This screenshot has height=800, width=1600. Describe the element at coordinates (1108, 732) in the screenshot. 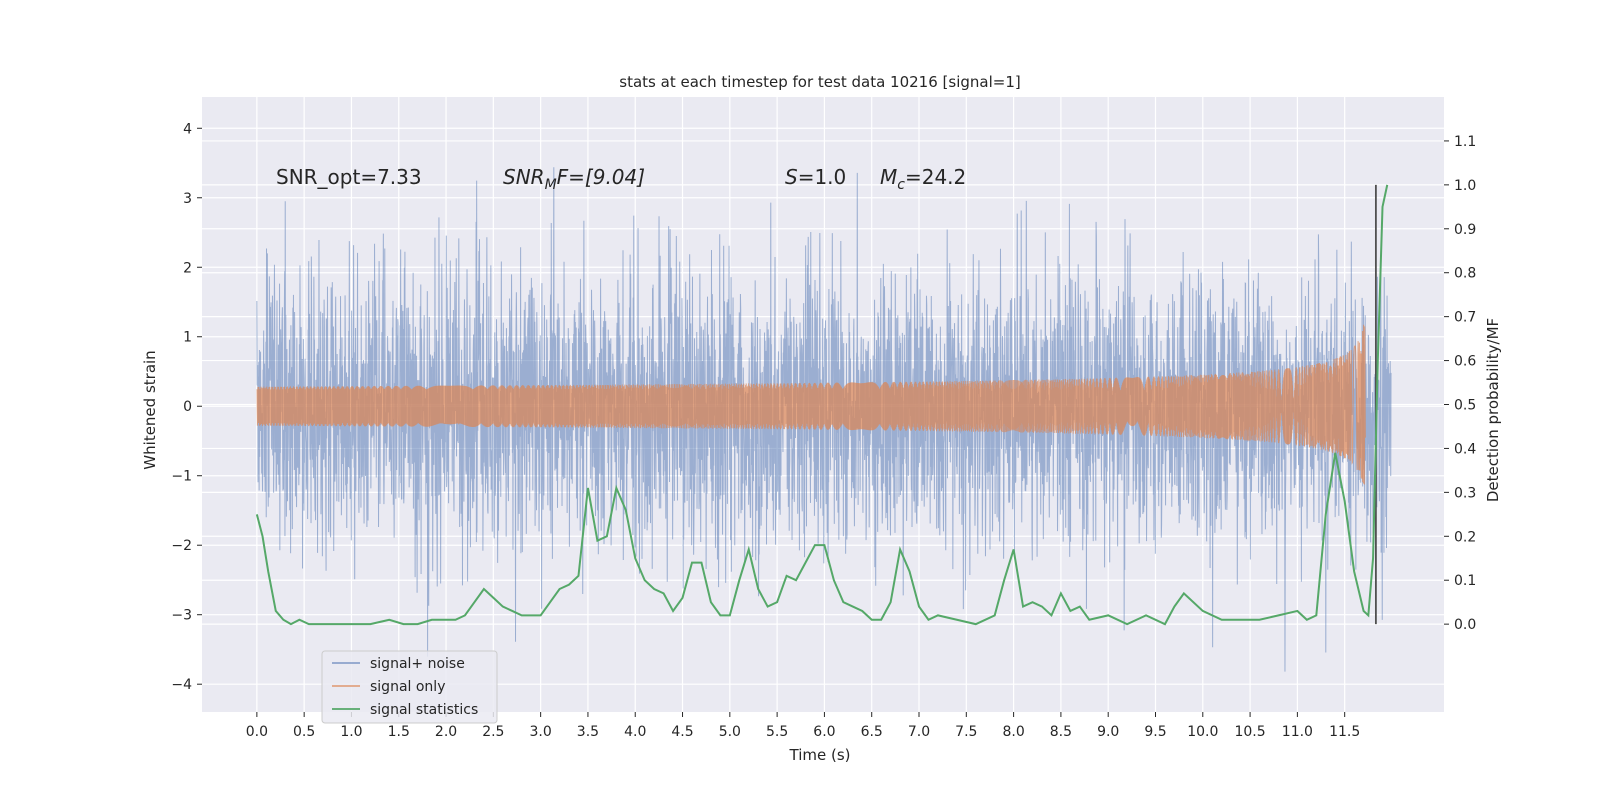

I see `x-tick-label: 9.0` at that location.